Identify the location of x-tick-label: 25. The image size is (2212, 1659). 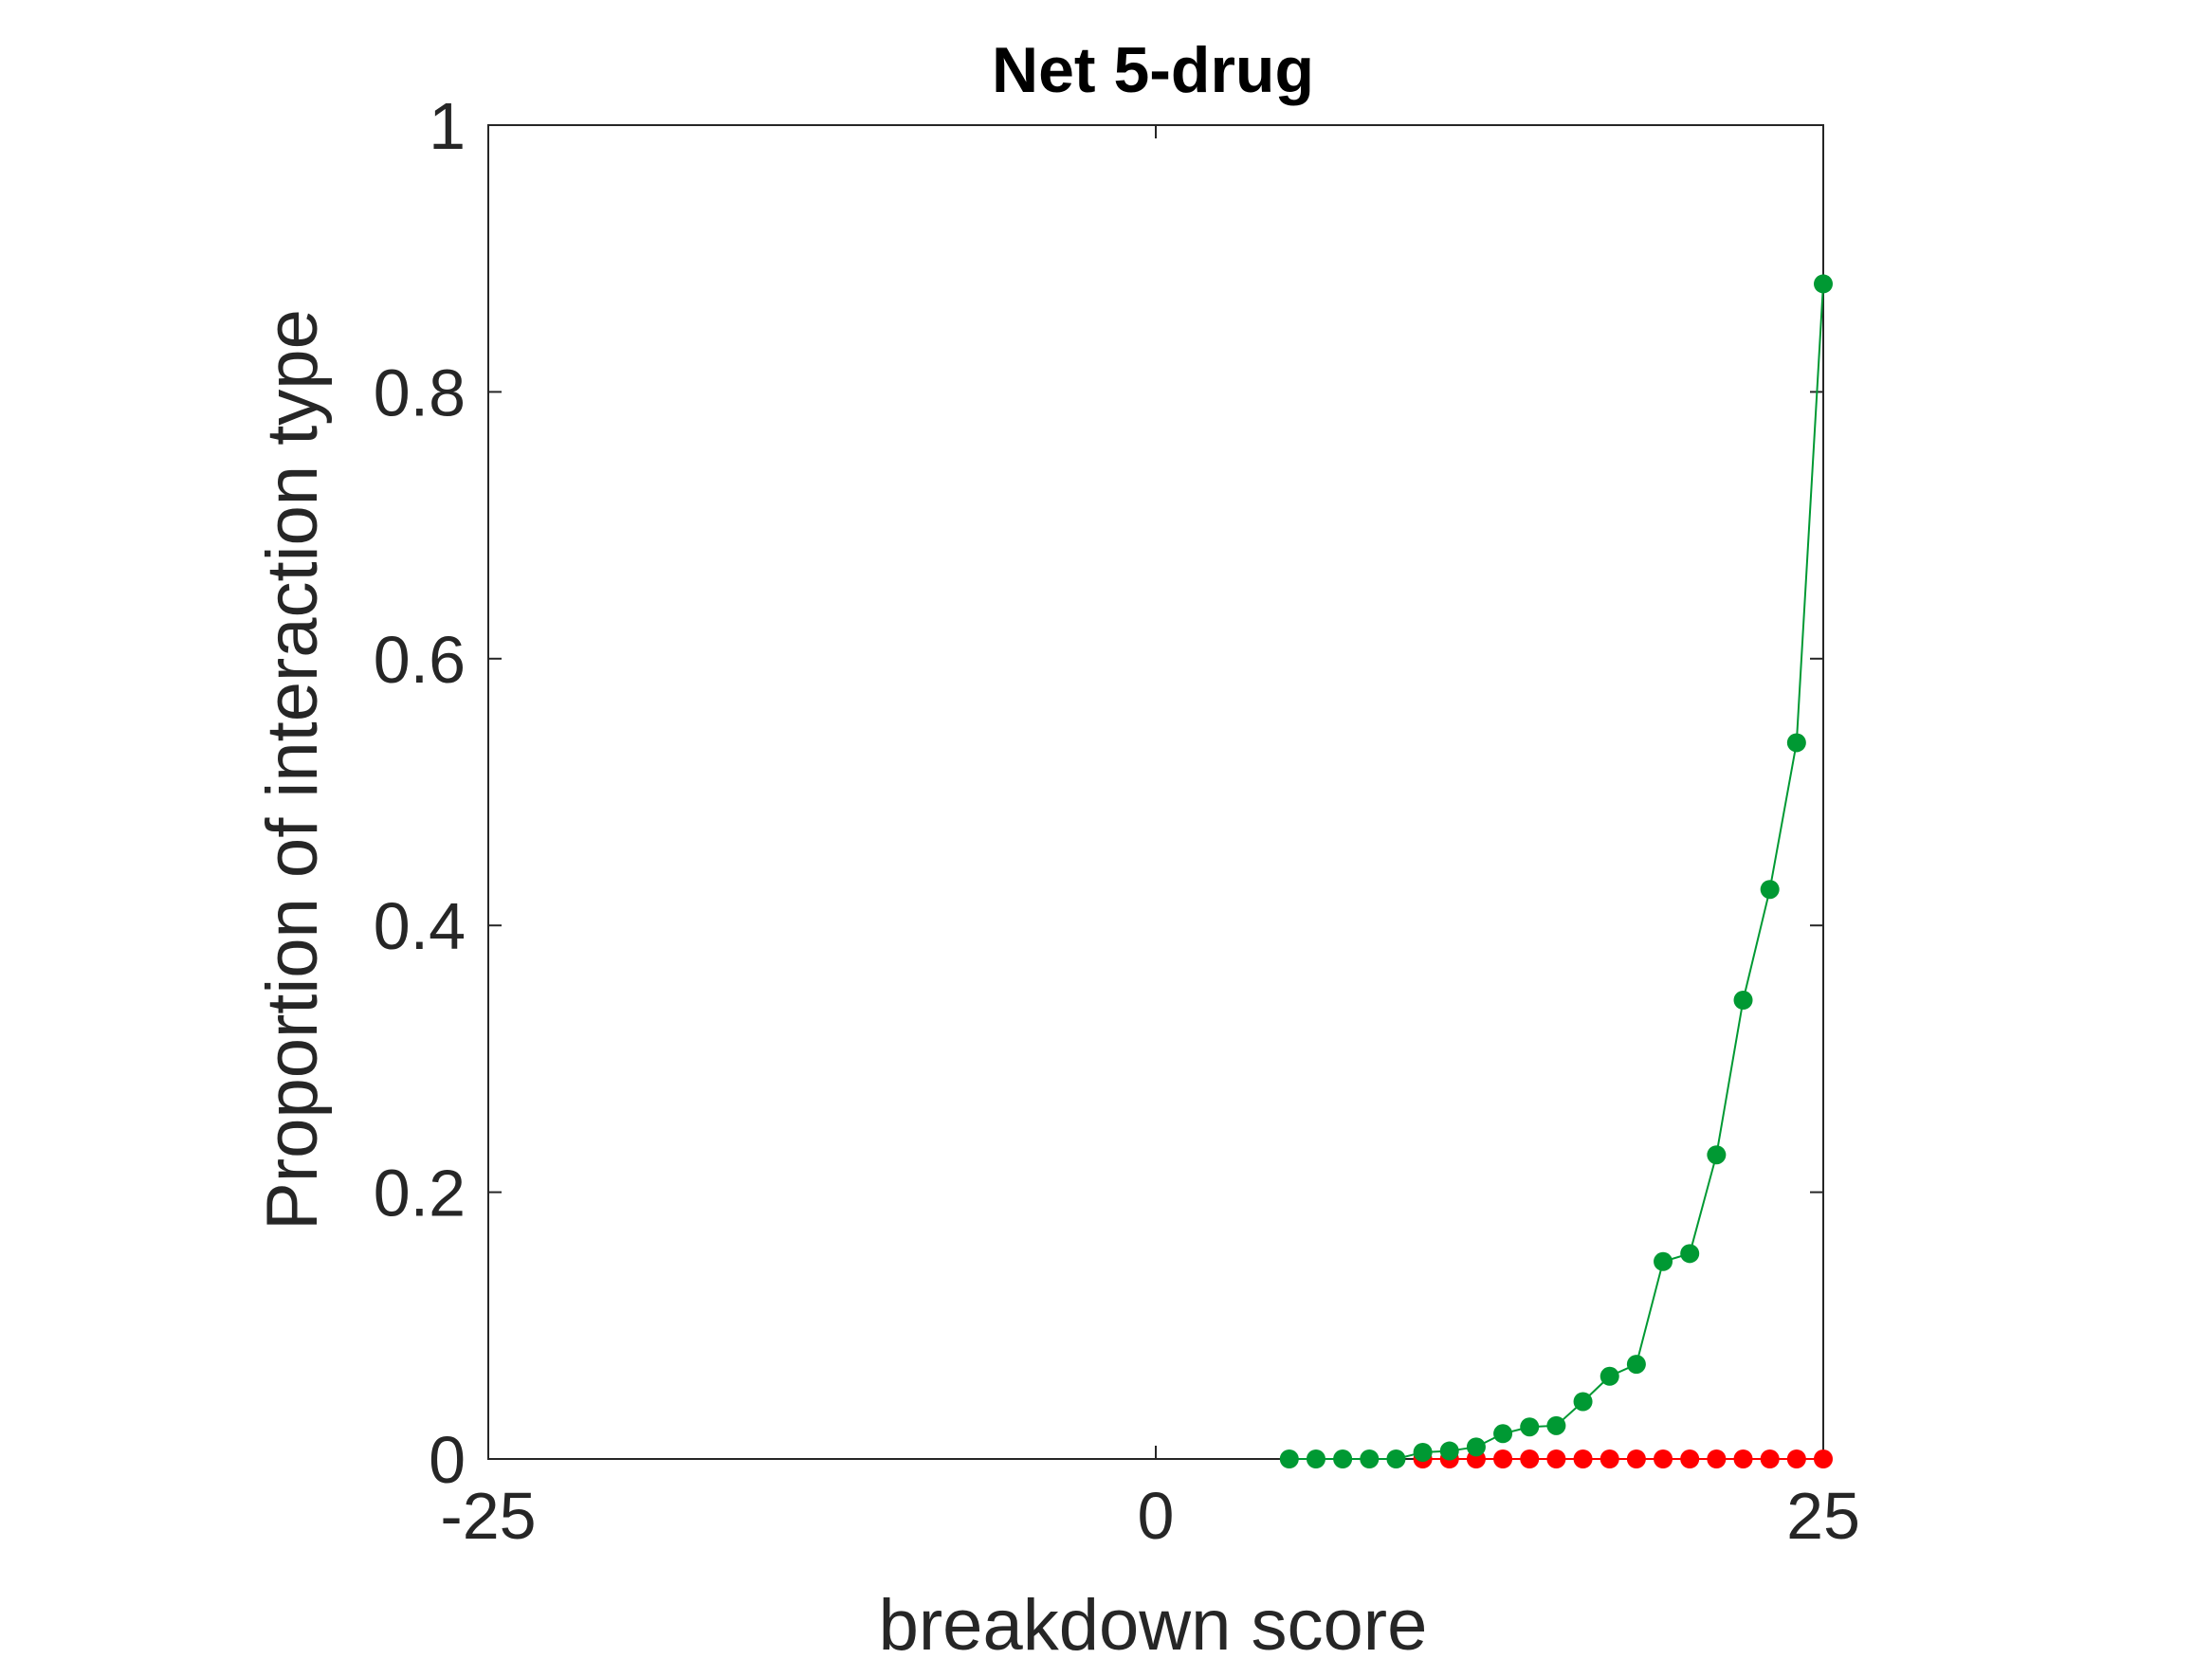
(1823, 1516).